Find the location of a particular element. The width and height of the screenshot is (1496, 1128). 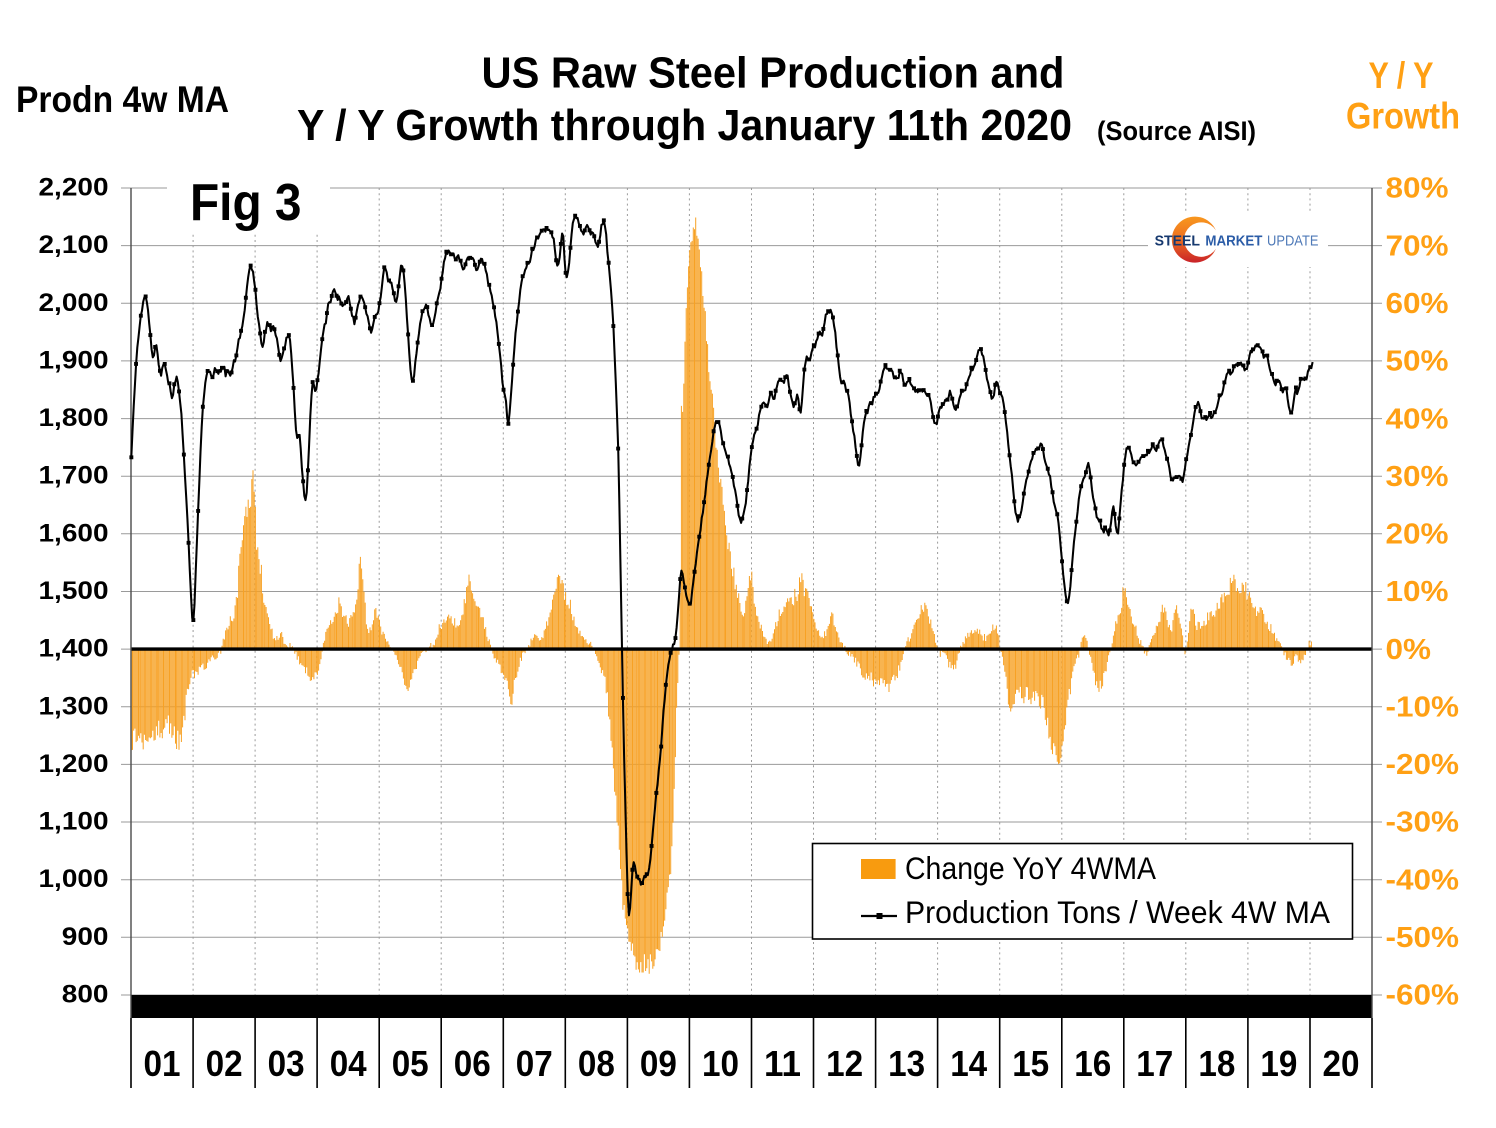

svg-text: 70% is located at coordinates (1417, 246).